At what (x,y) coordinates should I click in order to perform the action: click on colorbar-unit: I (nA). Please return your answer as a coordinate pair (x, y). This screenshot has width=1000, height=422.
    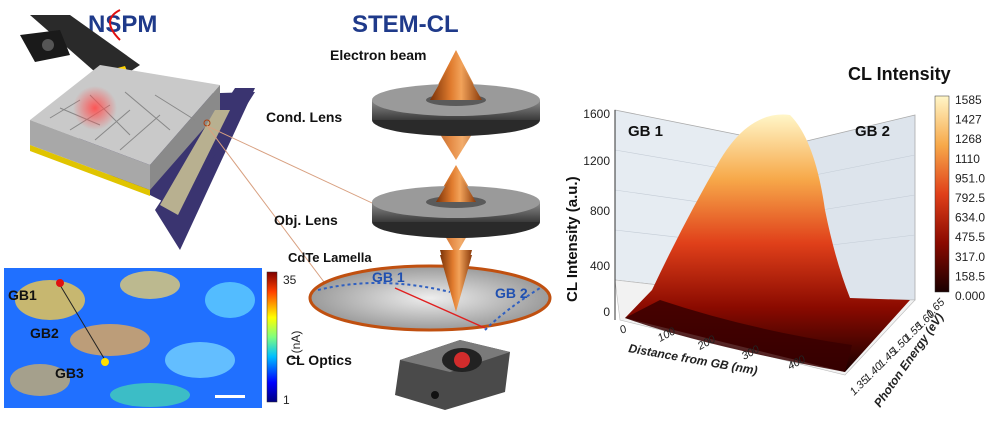
    Looking at the image, I should click on (296, 345).